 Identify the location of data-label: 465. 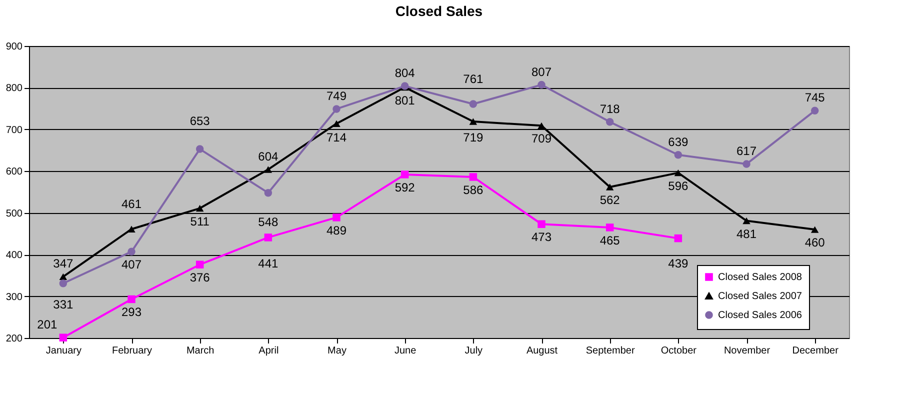
(610, 240).